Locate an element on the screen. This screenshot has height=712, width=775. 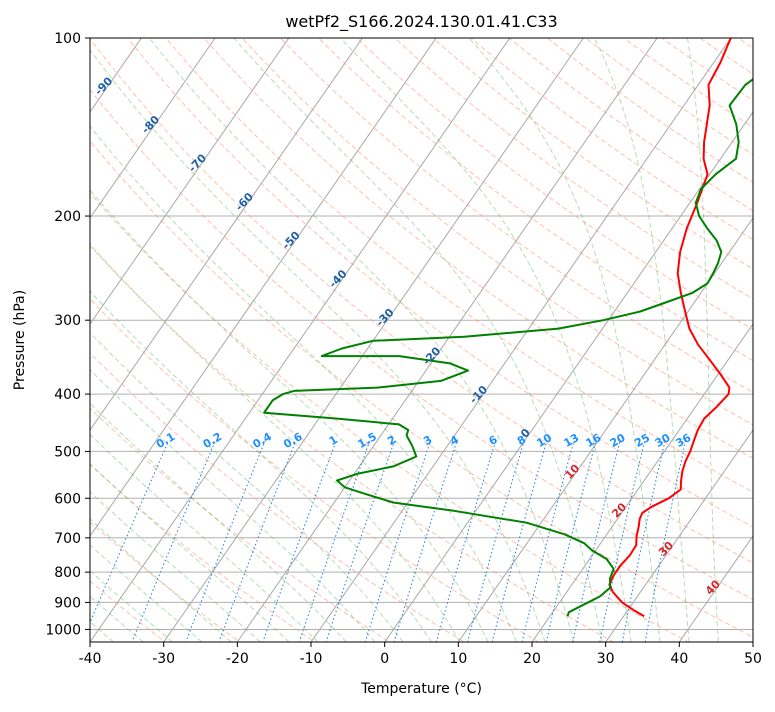
y-tick-label: 100 is located at coordinates (67, 39).